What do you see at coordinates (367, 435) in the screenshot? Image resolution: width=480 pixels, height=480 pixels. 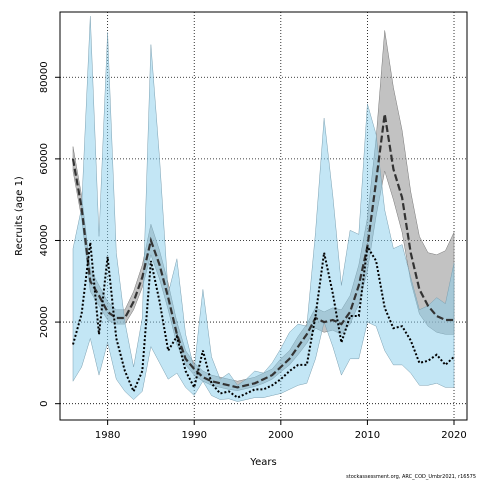 I see `x-tick-label: 2010` at bounding box center [367, 435].